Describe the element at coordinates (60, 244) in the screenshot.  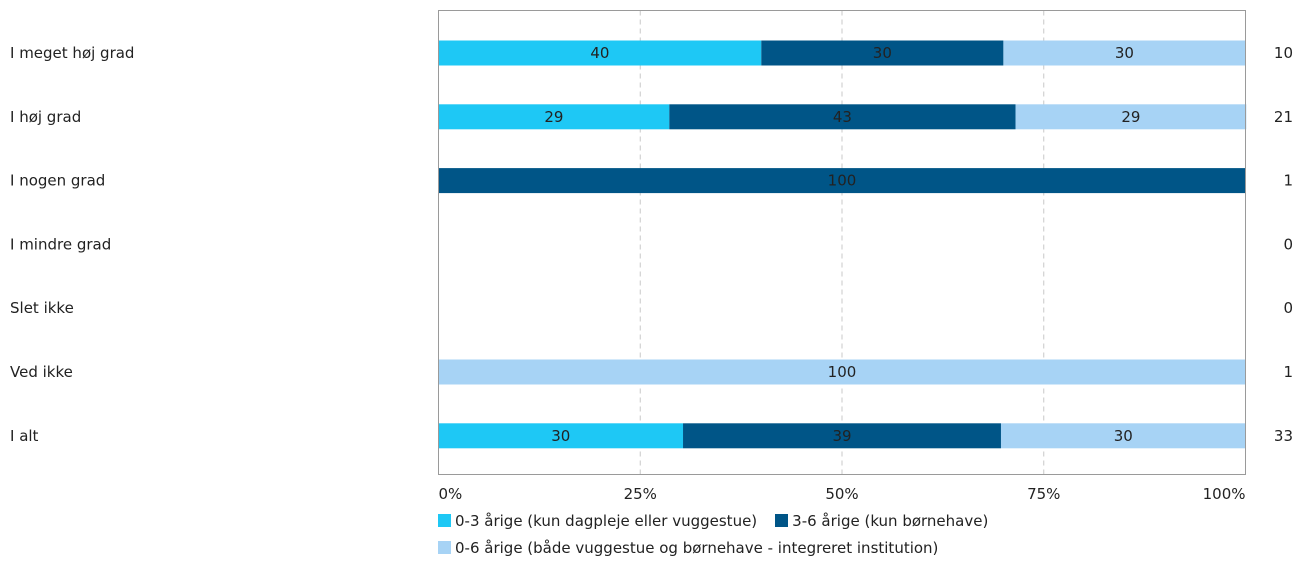
I see `category-label: I mindre grad` at that location.